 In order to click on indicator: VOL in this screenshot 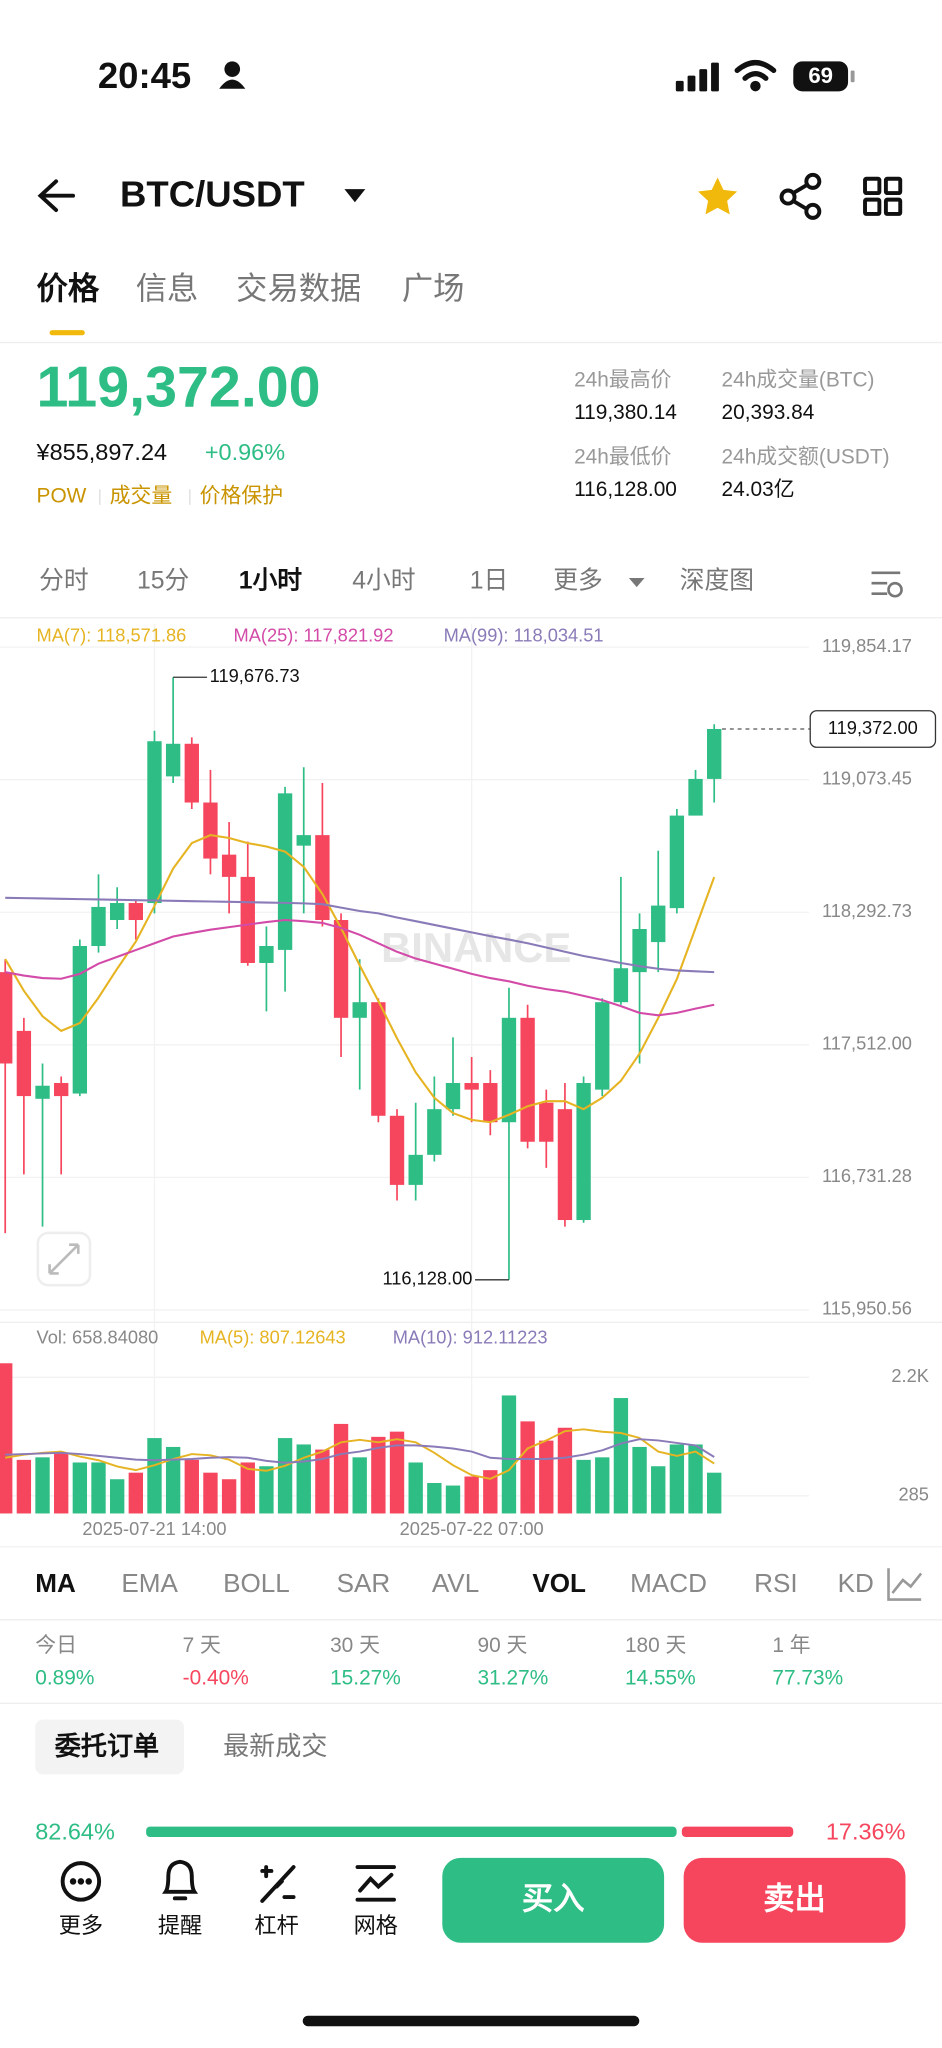, I will do `click(559, 1583)`.